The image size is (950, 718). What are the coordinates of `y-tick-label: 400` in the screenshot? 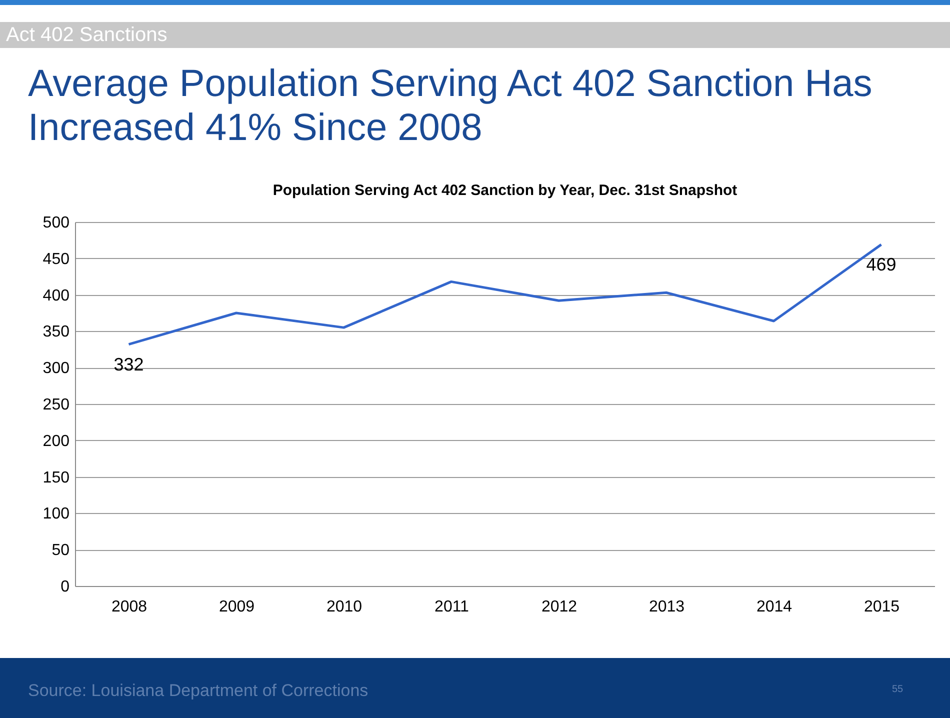 It's located at (56, 295).